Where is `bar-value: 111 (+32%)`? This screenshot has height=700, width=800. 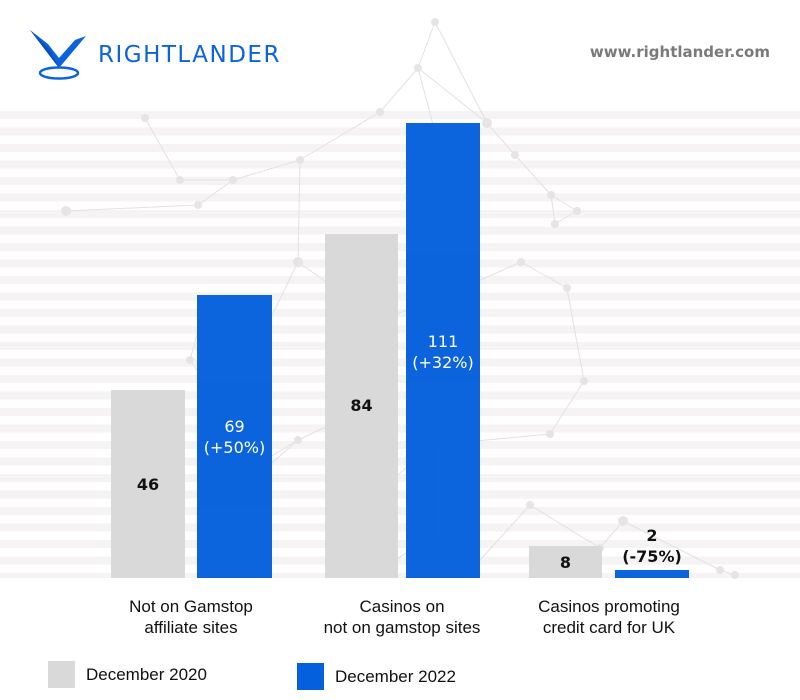 bar-value: 111 (+32%) is located at coordinates (443, 352).